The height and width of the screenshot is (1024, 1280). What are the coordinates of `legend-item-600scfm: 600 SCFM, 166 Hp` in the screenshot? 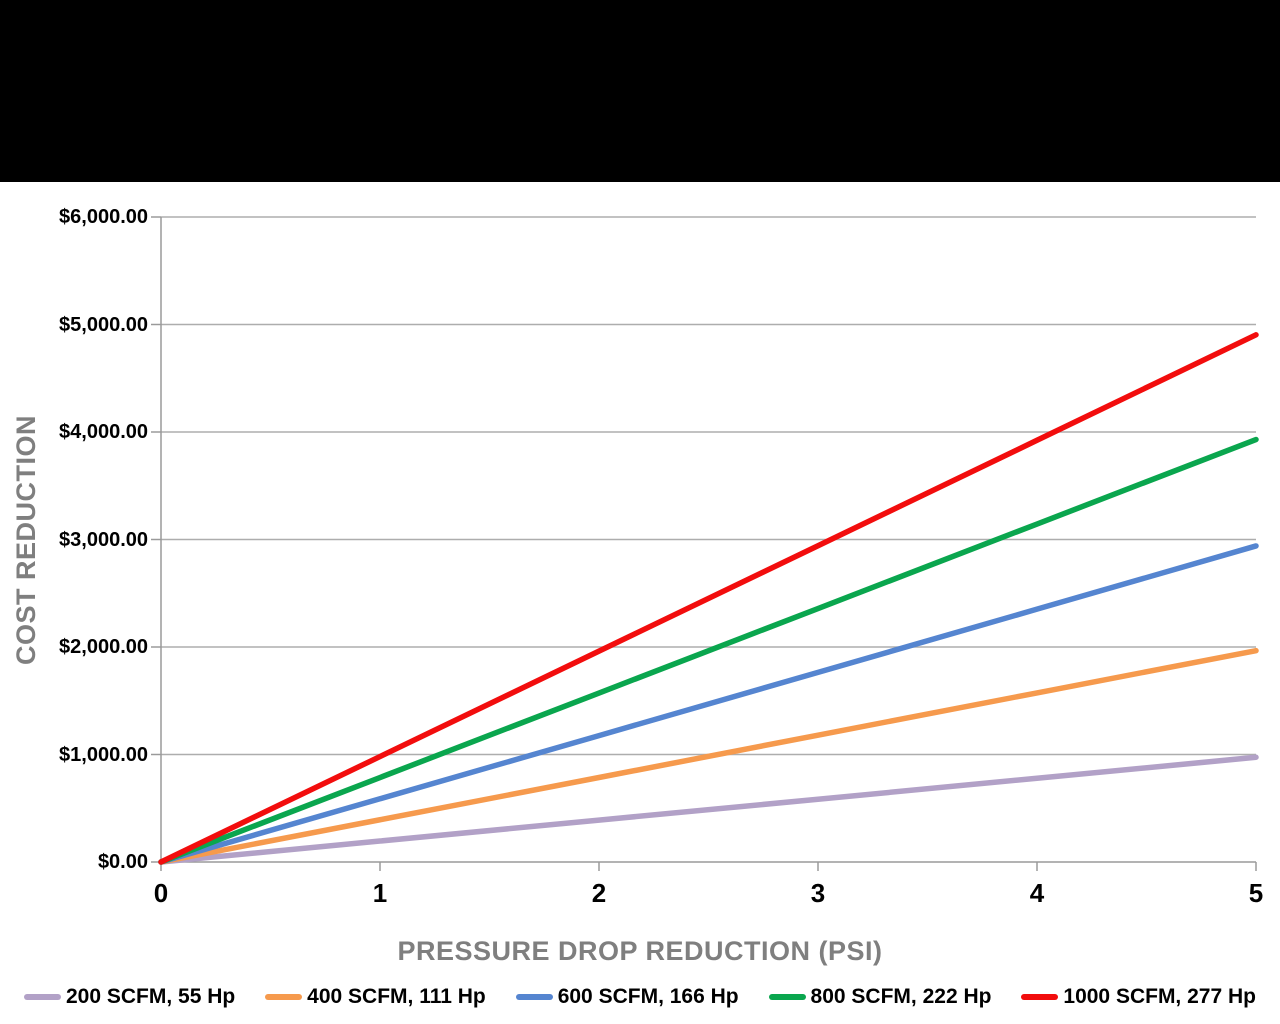 It's located at (627, 997).